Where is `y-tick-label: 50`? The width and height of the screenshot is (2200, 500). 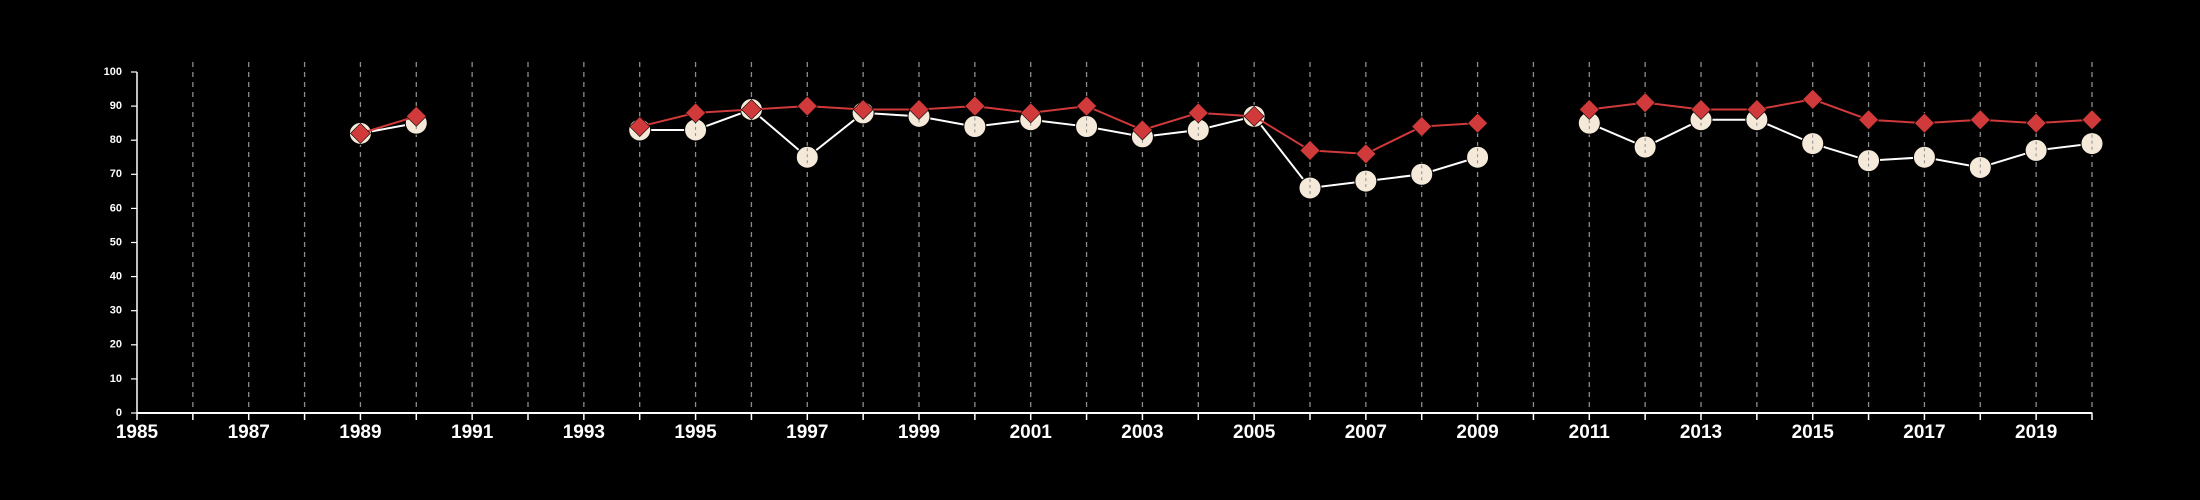
y-tick-label: 50 is located at coordinates (116, 242).